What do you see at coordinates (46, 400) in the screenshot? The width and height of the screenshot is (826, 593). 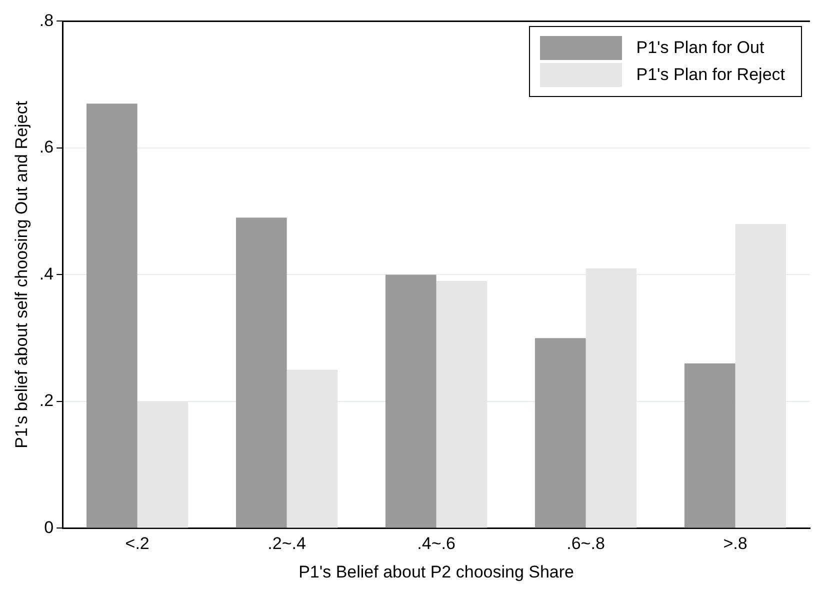 I see `y-tick-label: .2` at bounding box center [46, 400].